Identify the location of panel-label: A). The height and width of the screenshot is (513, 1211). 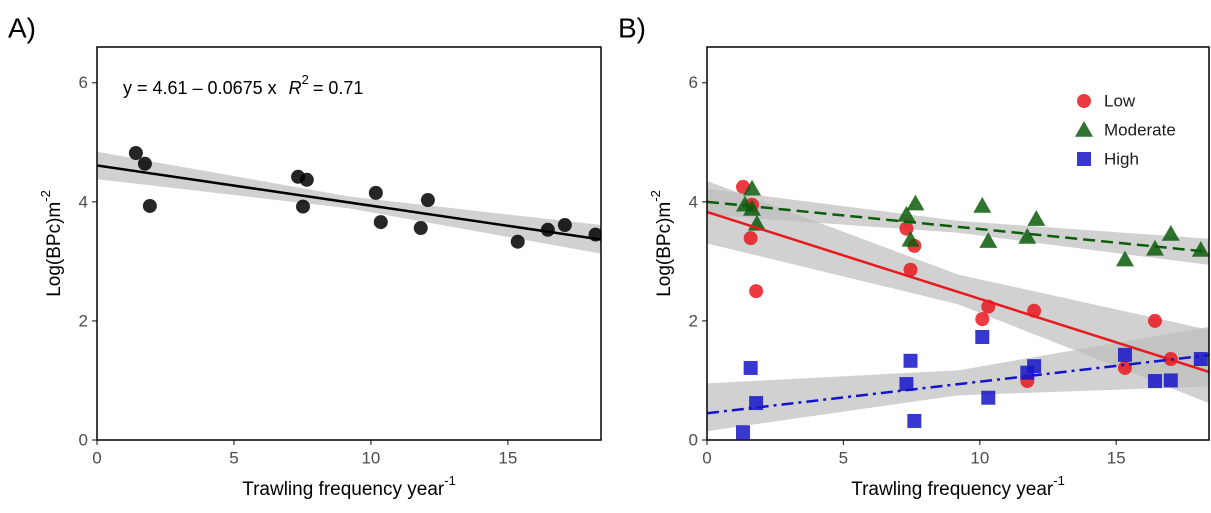
(22, 27).